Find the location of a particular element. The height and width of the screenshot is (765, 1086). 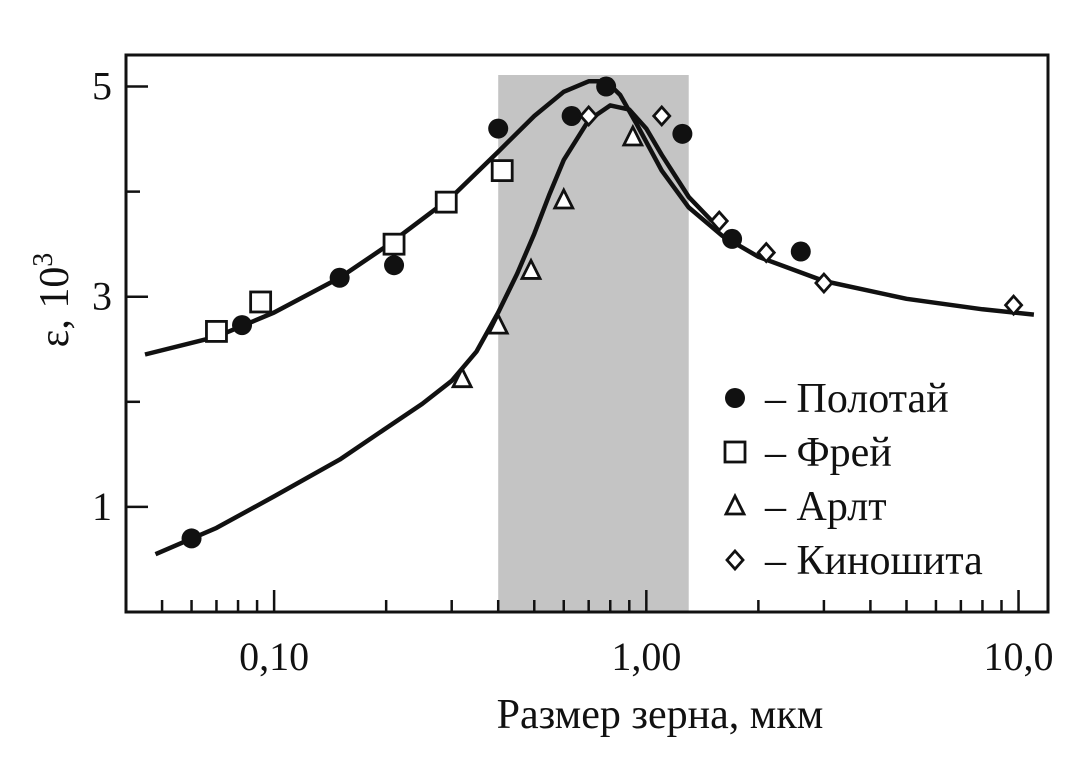

y-axis-title-exponent: 3 is located at coordinates (43, 260).